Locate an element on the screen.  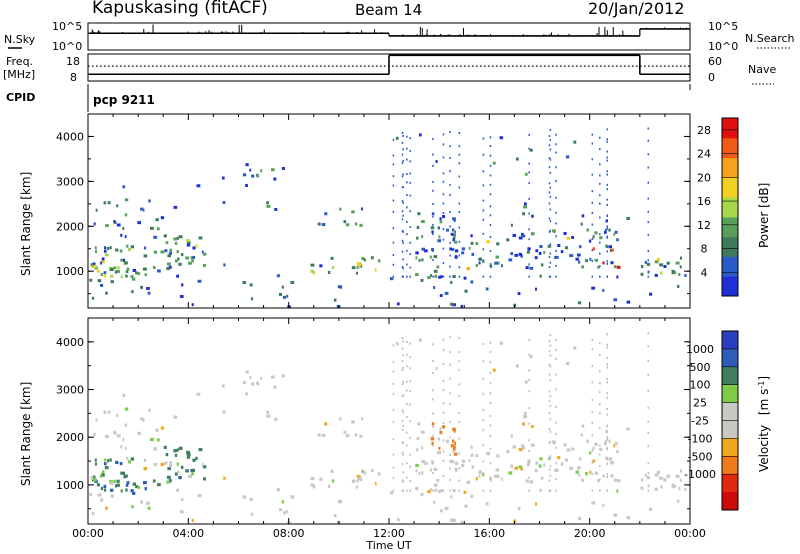
velocity-unit-end: ] is located at coordinates (764, 378).